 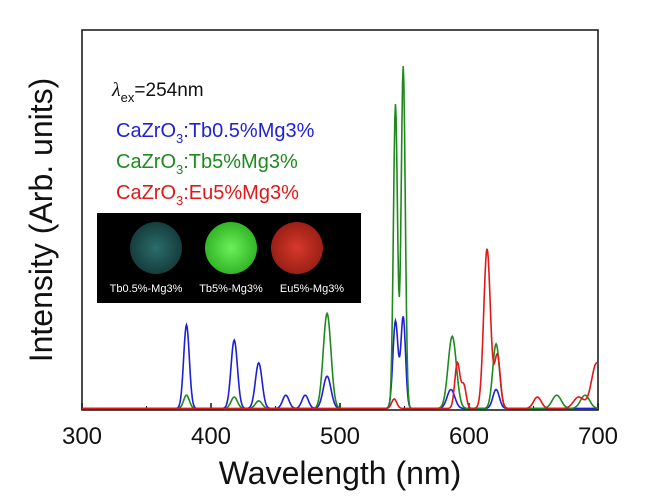 I want to click on x-tick-label: 700, so click(x=598, y=436).